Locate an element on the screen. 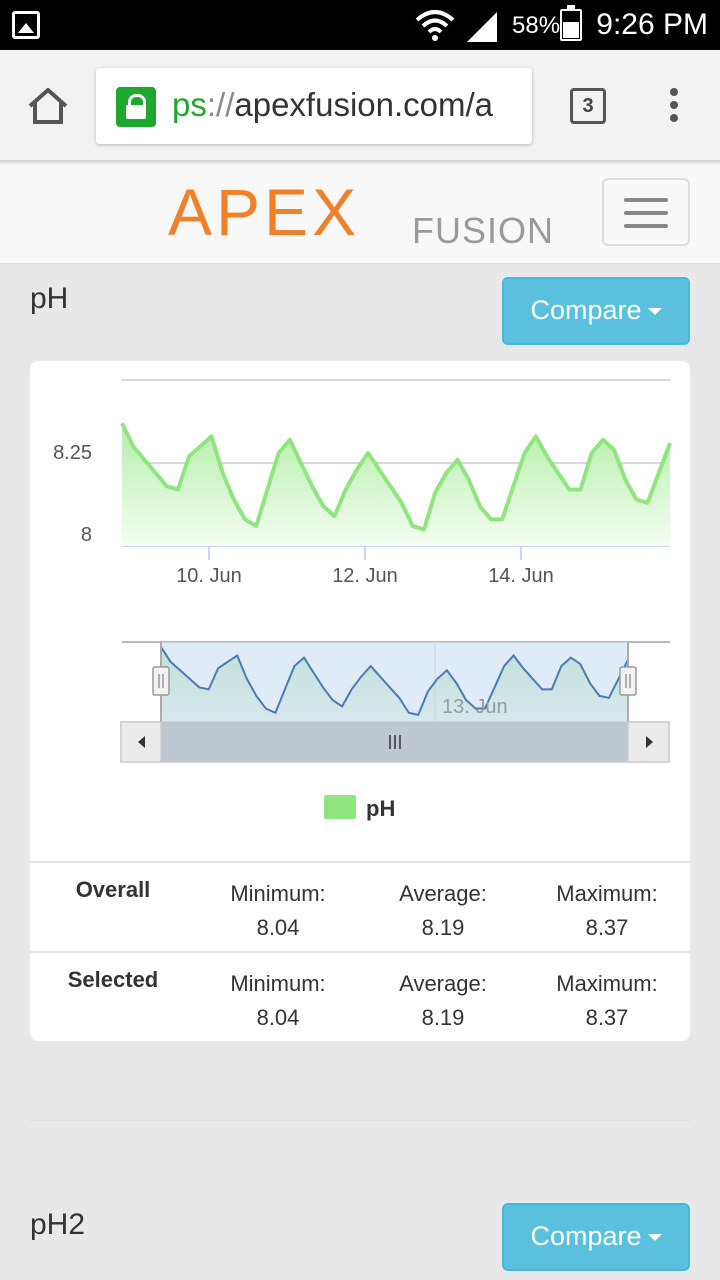 This screenshot has width=720, height=1280. arrow-right-icon is located at coordinates (649, 742).